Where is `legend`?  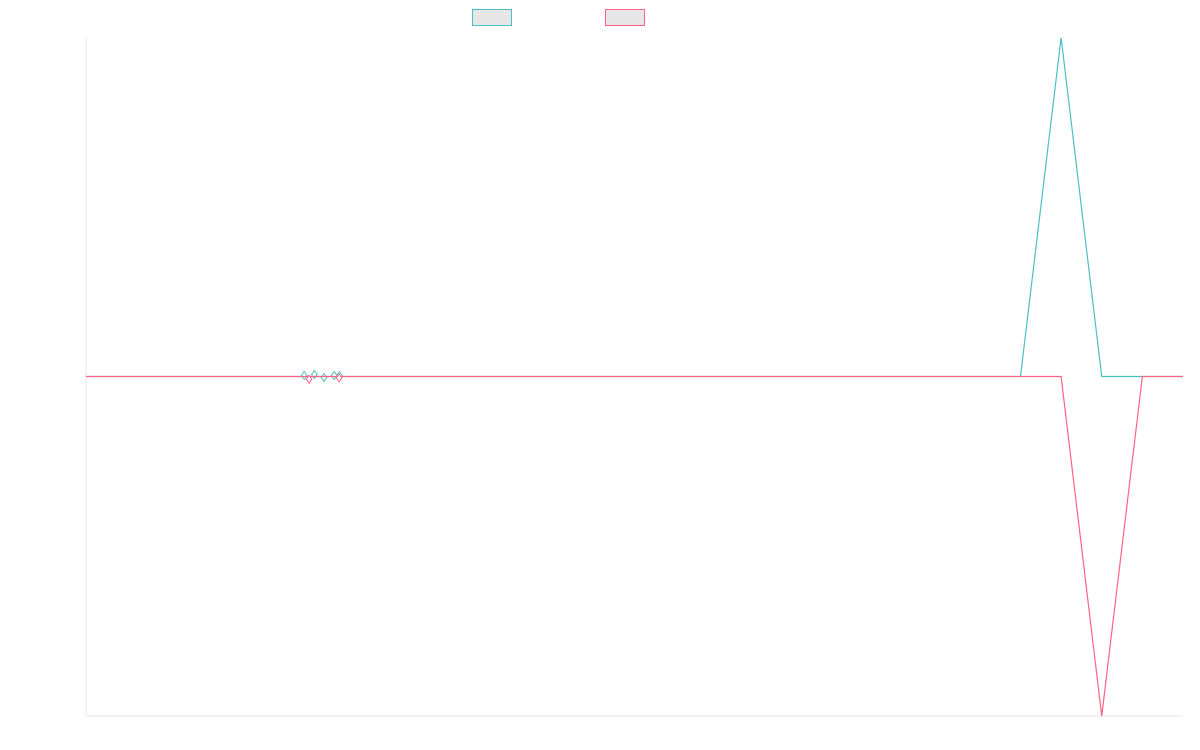
legend is located at coordinates (558, 17).